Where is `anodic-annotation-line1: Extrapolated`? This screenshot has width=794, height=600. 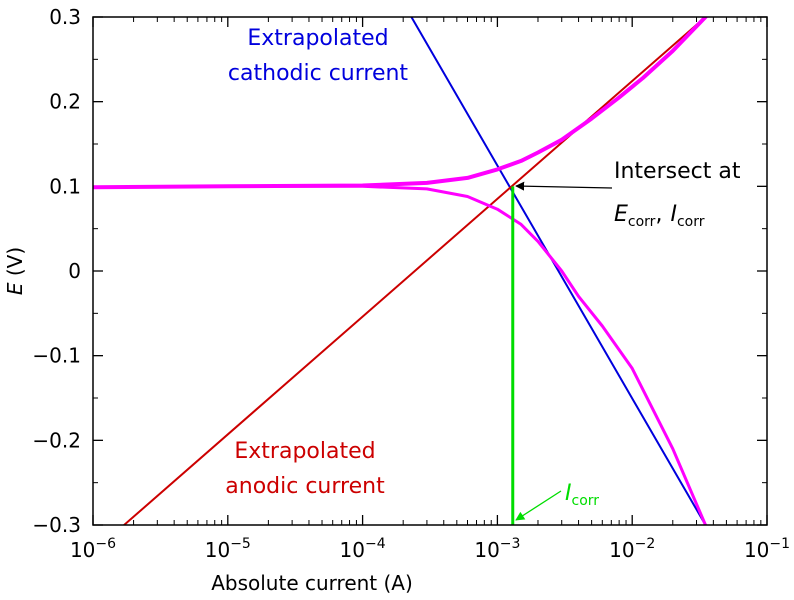
anodic-annotation-line1: Extrapolated is located at coordinates (304, 451).